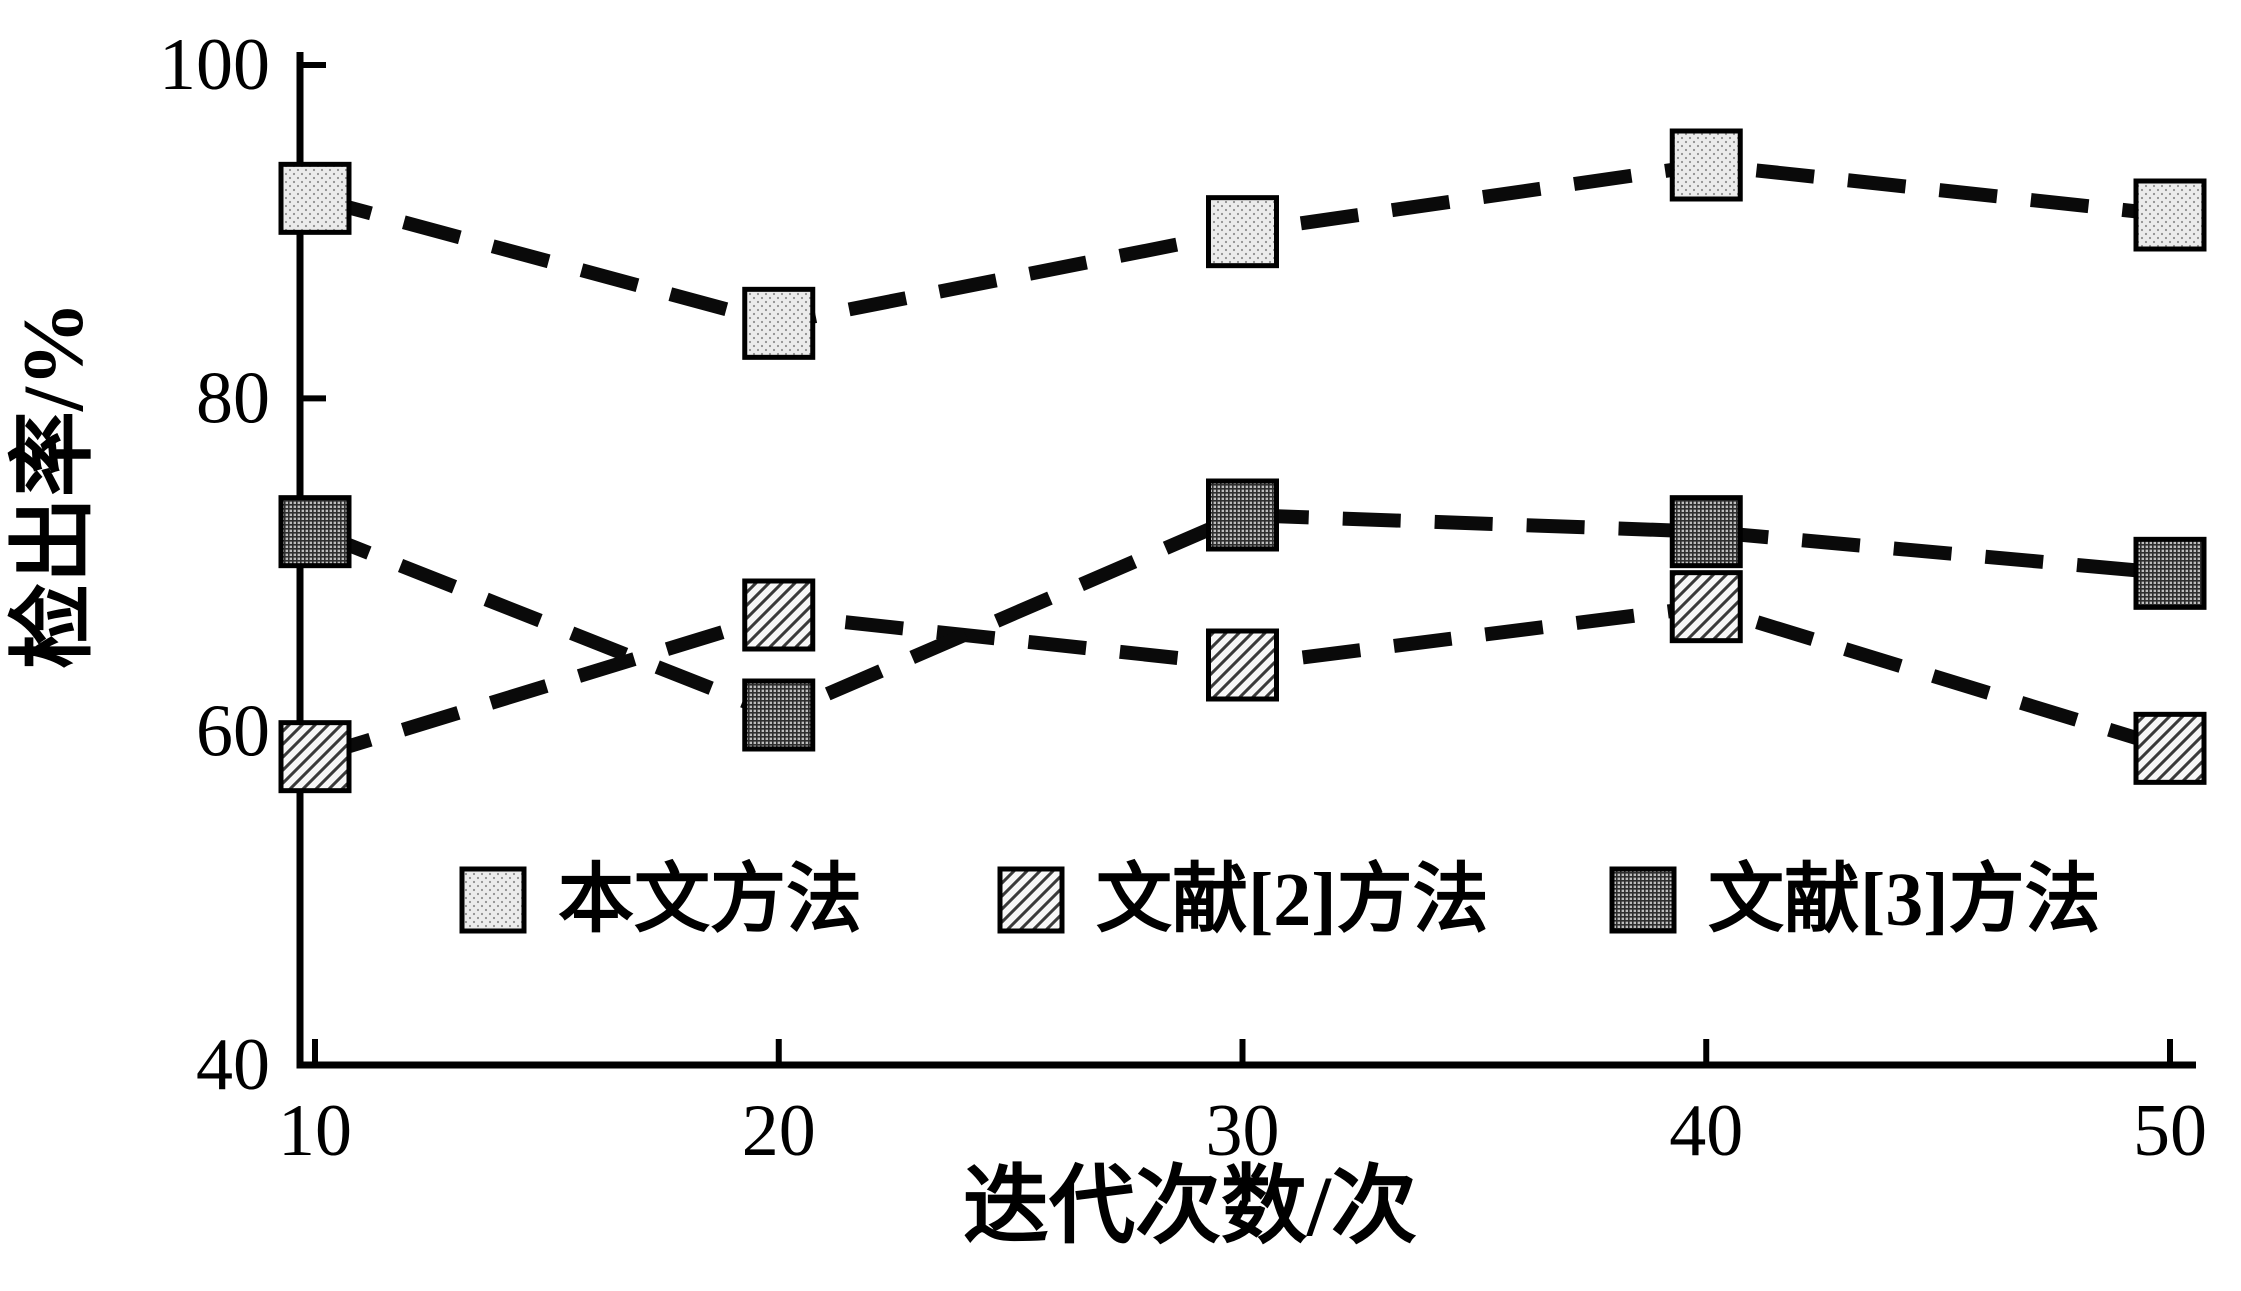 The image size is (2241, 1291). Describe the element at coordinates (233, 398) in the screenshot. I see `y-tick-label: 80` at that location.